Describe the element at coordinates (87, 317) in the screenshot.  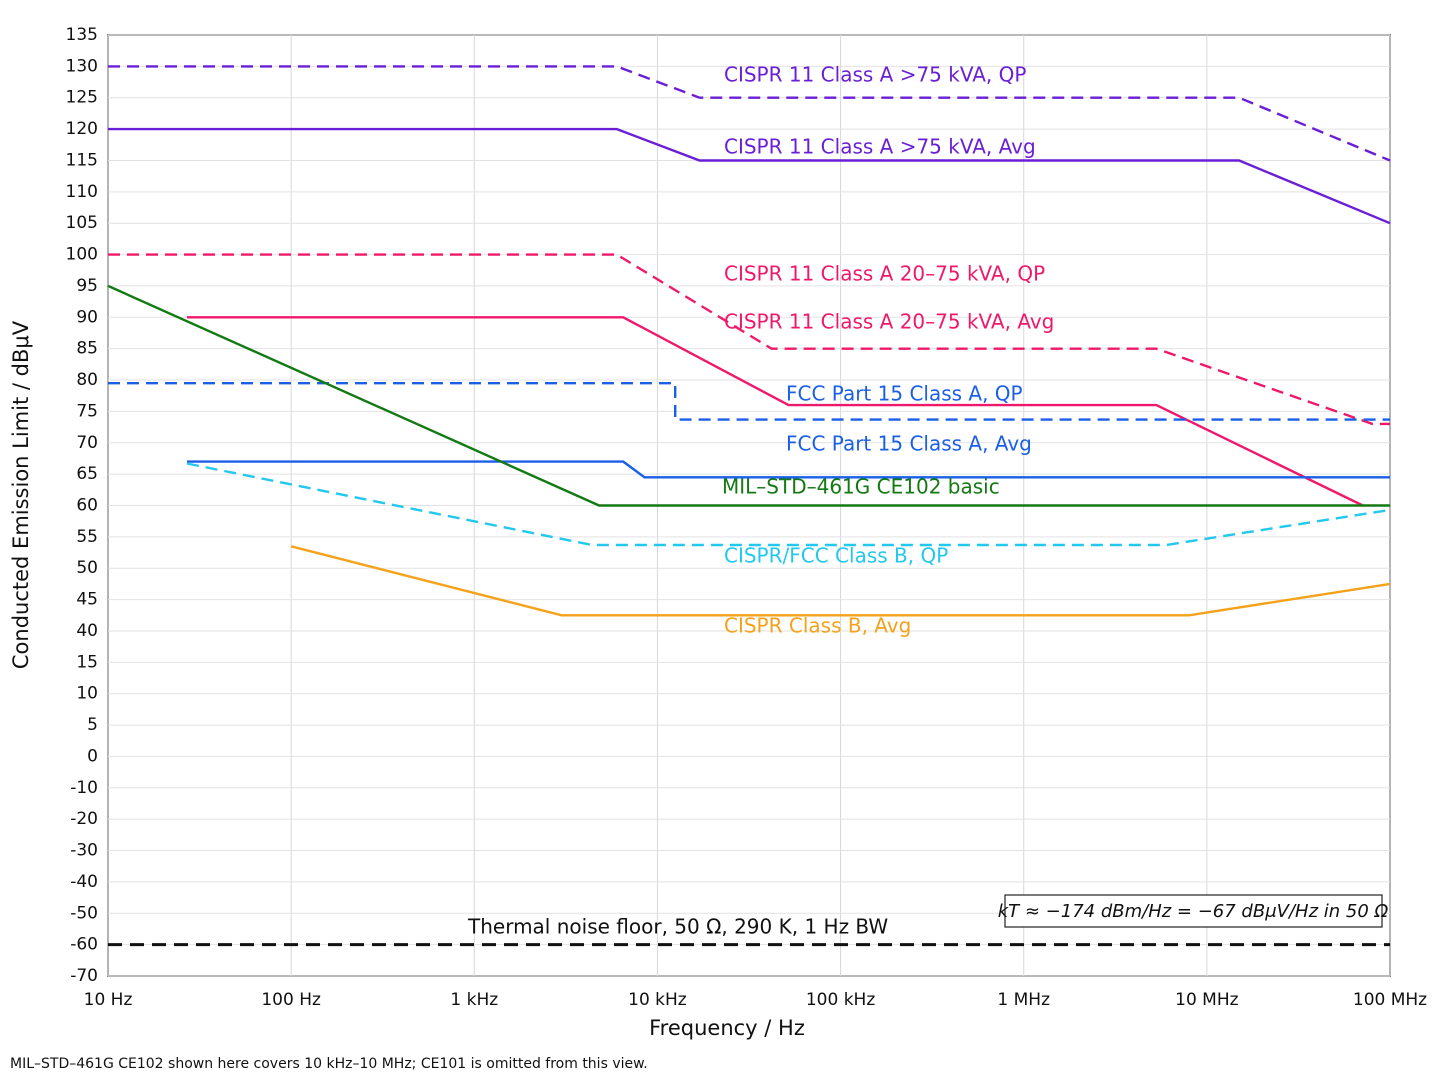
I see `y-tick-label: 90` at that location.